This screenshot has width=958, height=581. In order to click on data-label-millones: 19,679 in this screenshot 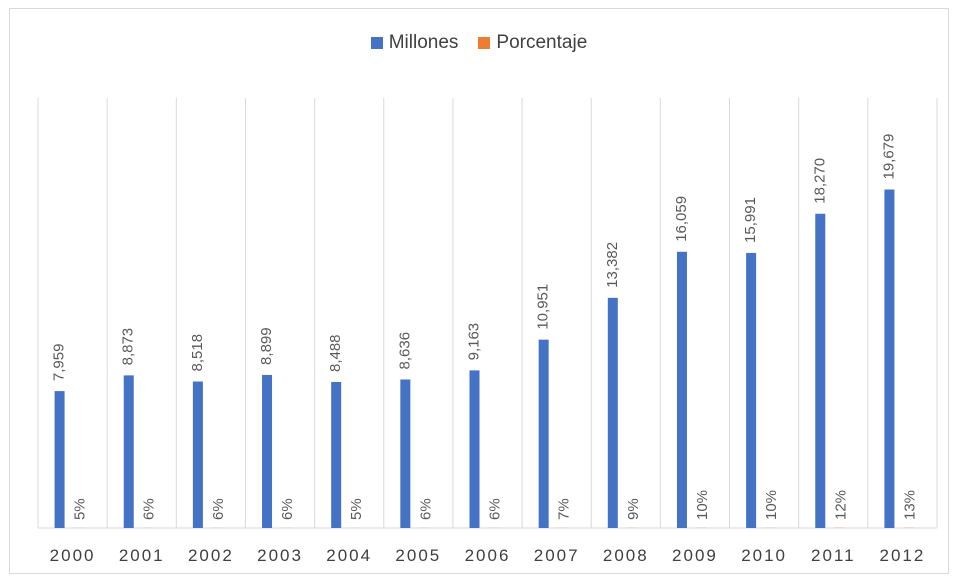, I will do `click(888, 157)`.